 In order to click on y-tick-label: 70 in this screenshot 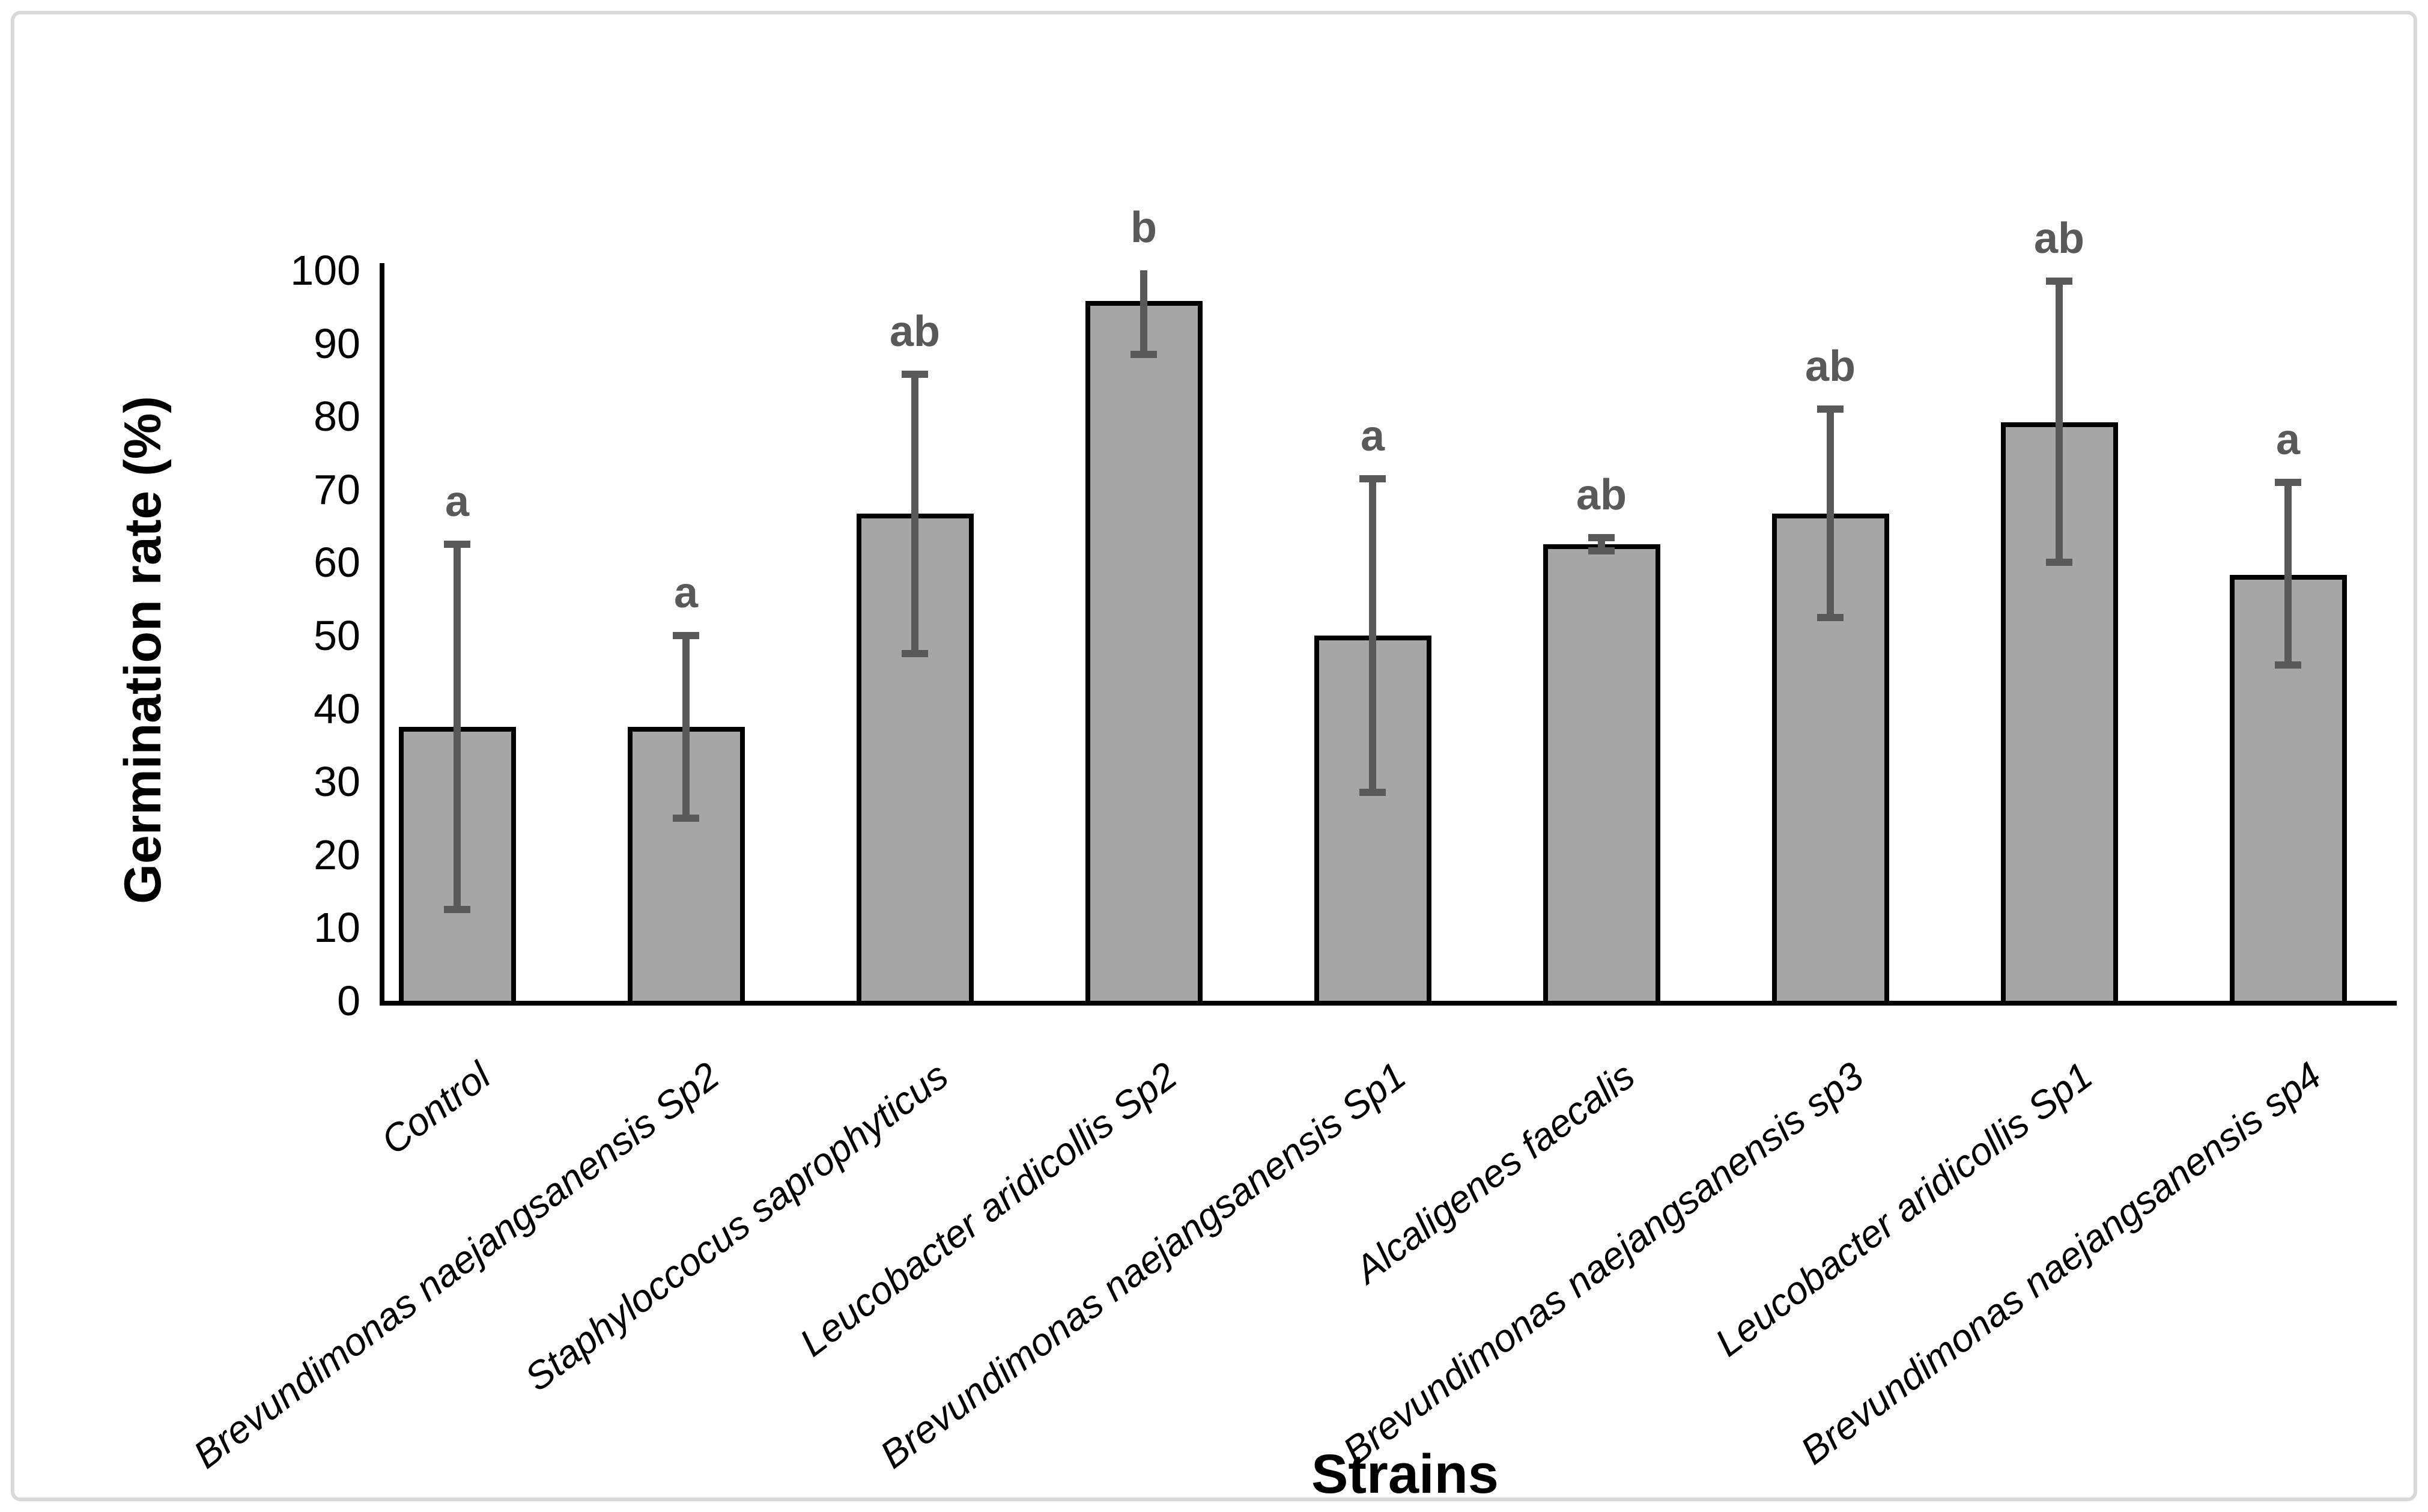, I will do `click(337, 489)`.